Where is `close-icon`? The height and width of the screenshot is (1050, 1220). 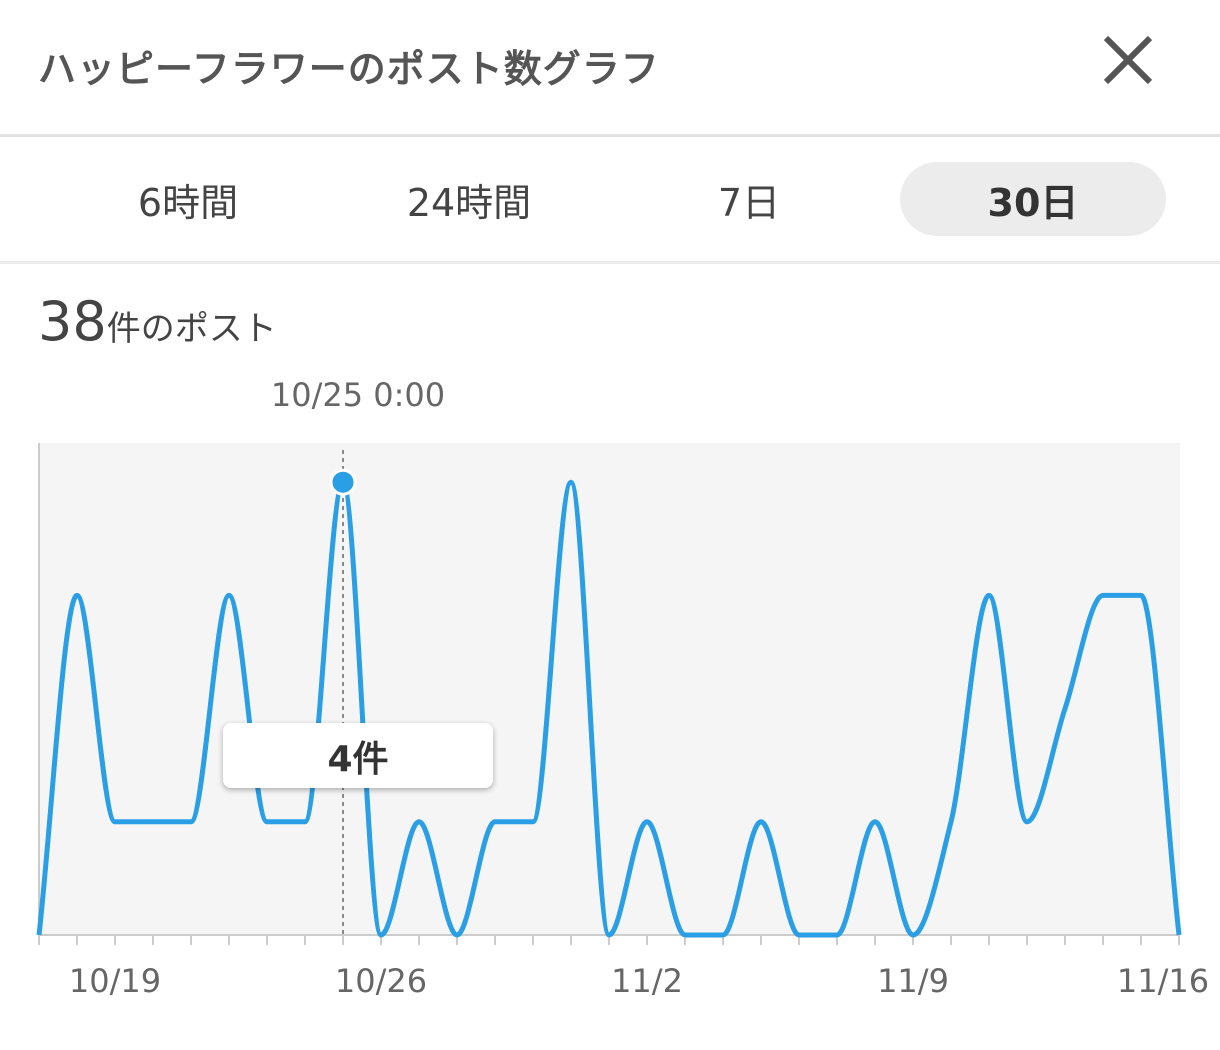 close-icon is located at coordinates (1128, 60).